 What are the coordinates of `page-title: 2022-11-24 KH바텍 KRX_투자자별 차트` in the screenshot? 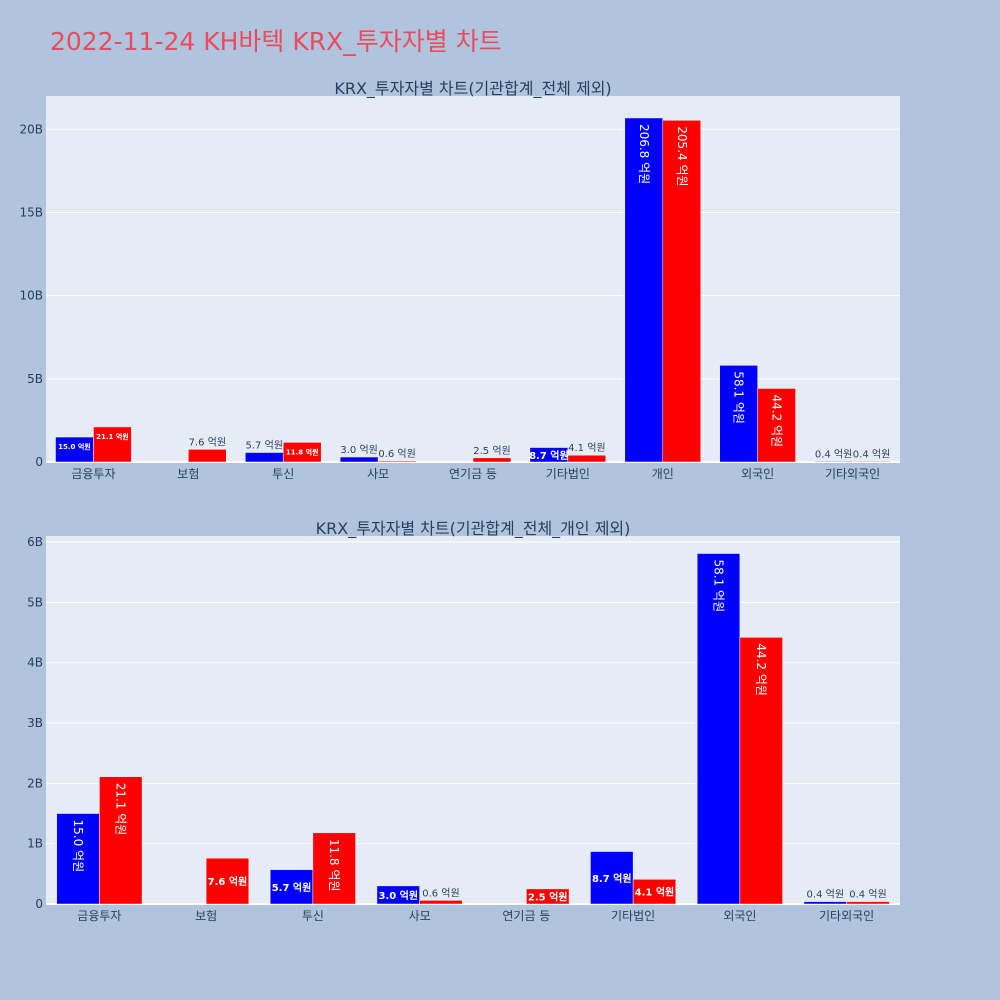 It's located at (276, 41).